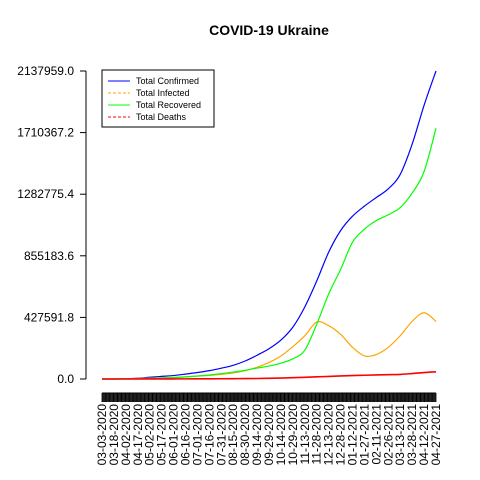  Describe the element at coordinates (269, 375) in the screenshot. I see `series-line-total-deaths` at that location.